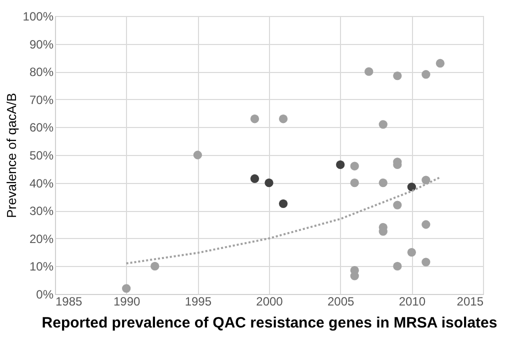 This screenshot has height=345, width=520. What do you see at coordinates (45, 295) in the screenshot?
I see `y-tick-label: 0%` at bounding box center [45, 295].